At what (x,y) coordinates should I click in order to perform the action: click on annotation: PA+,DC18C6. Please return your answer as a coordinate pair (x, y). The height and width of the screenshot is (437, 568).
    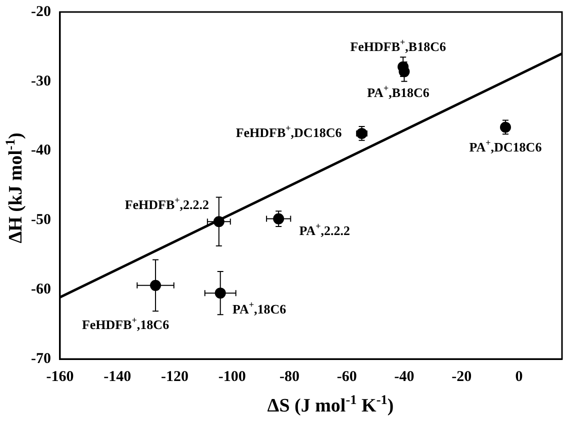
    Looking at the image, I should click on (505, 146).